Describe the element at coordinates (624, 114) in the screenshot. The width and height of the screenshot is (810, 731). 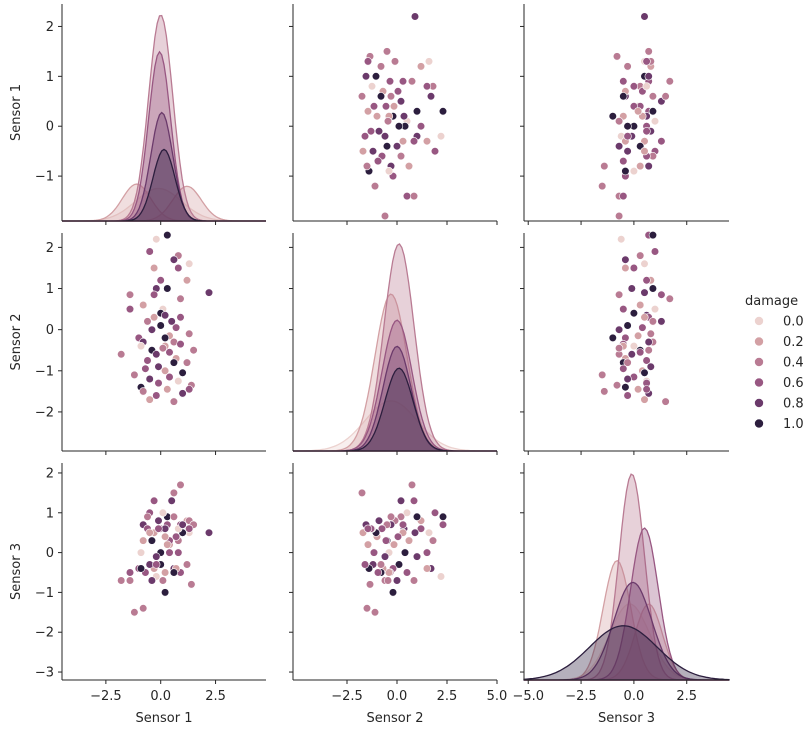
I see `panel-r1-c3` at that location.